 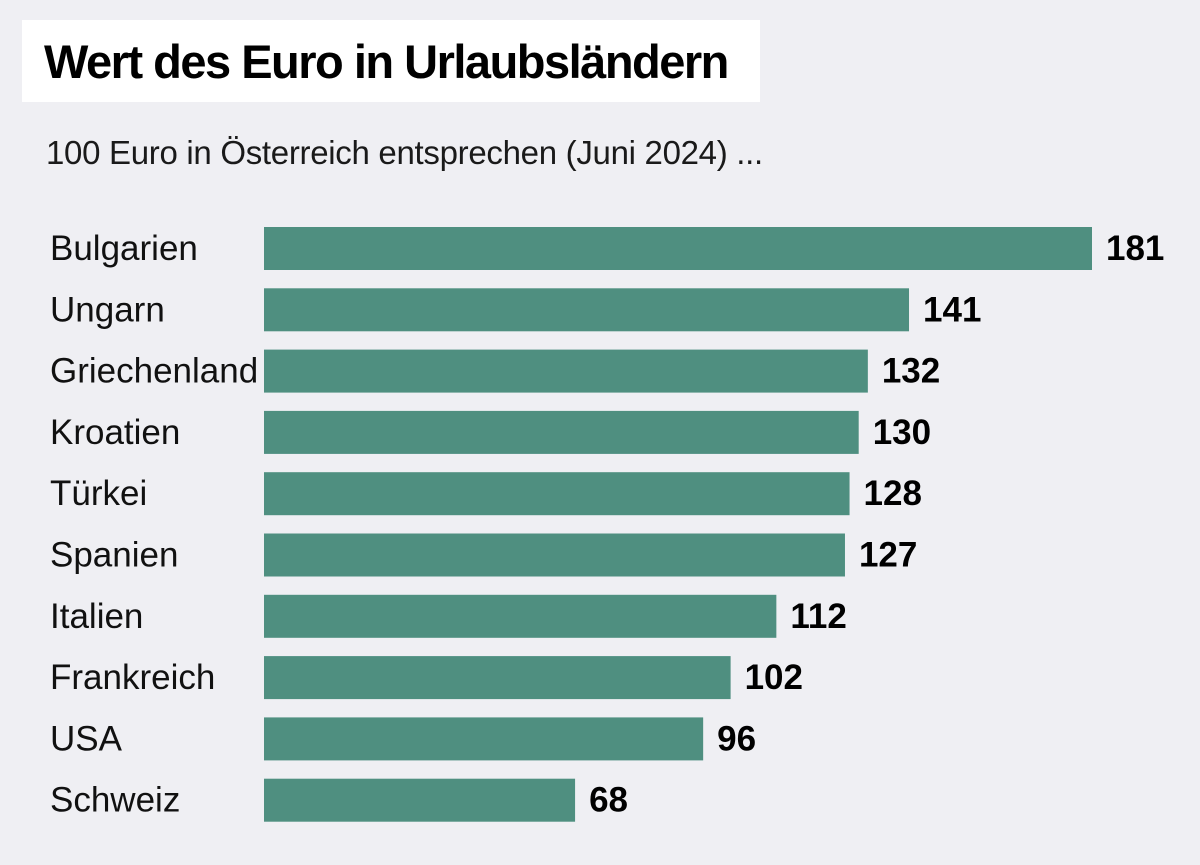 I want to click on category-label: Italien, so click(x=96, y=616).